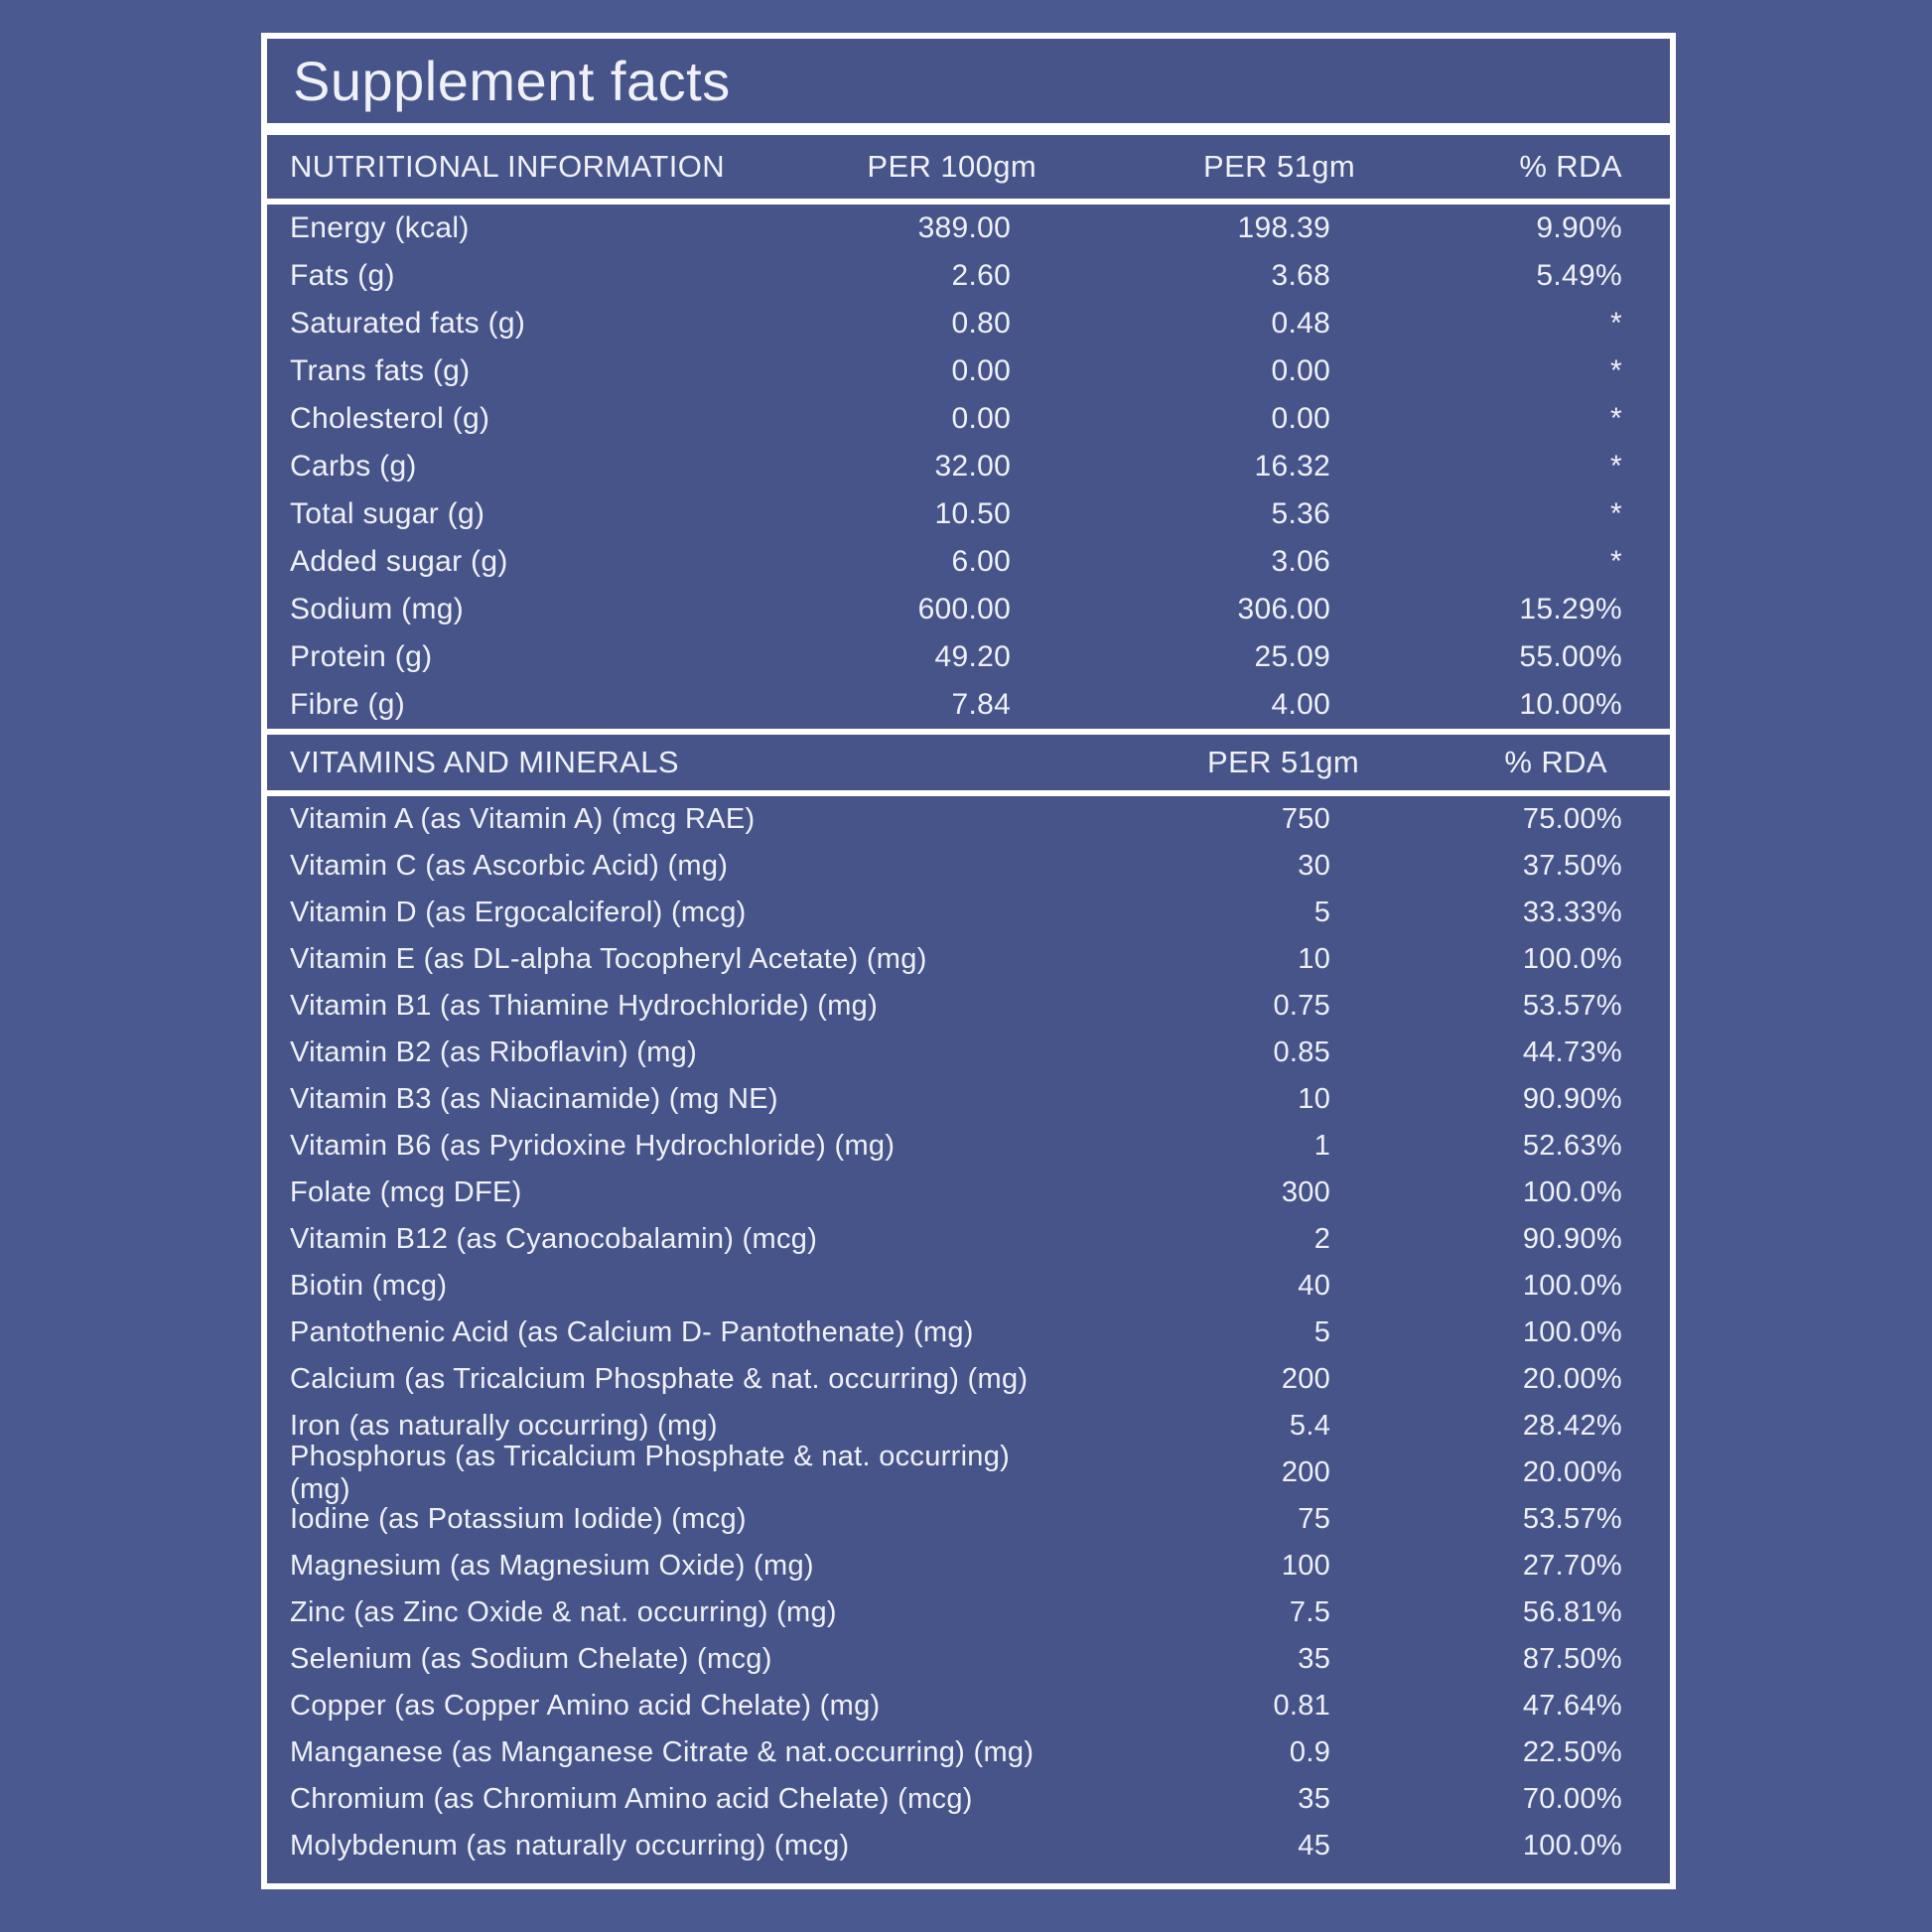 The image size is (1932, 1932). Describe the element at coordinates (1555, 762) in the screenshot. I see `vitamins-header-rda: % RDA` at that location.